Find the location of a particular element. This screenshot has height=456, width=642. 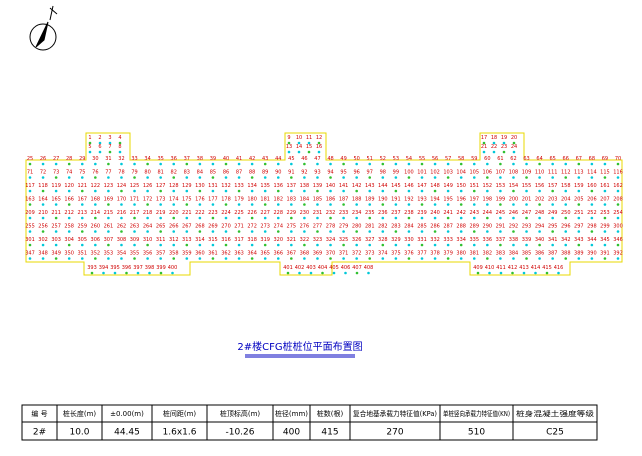

pile-number: 147 is located at coordinates (422, 186).